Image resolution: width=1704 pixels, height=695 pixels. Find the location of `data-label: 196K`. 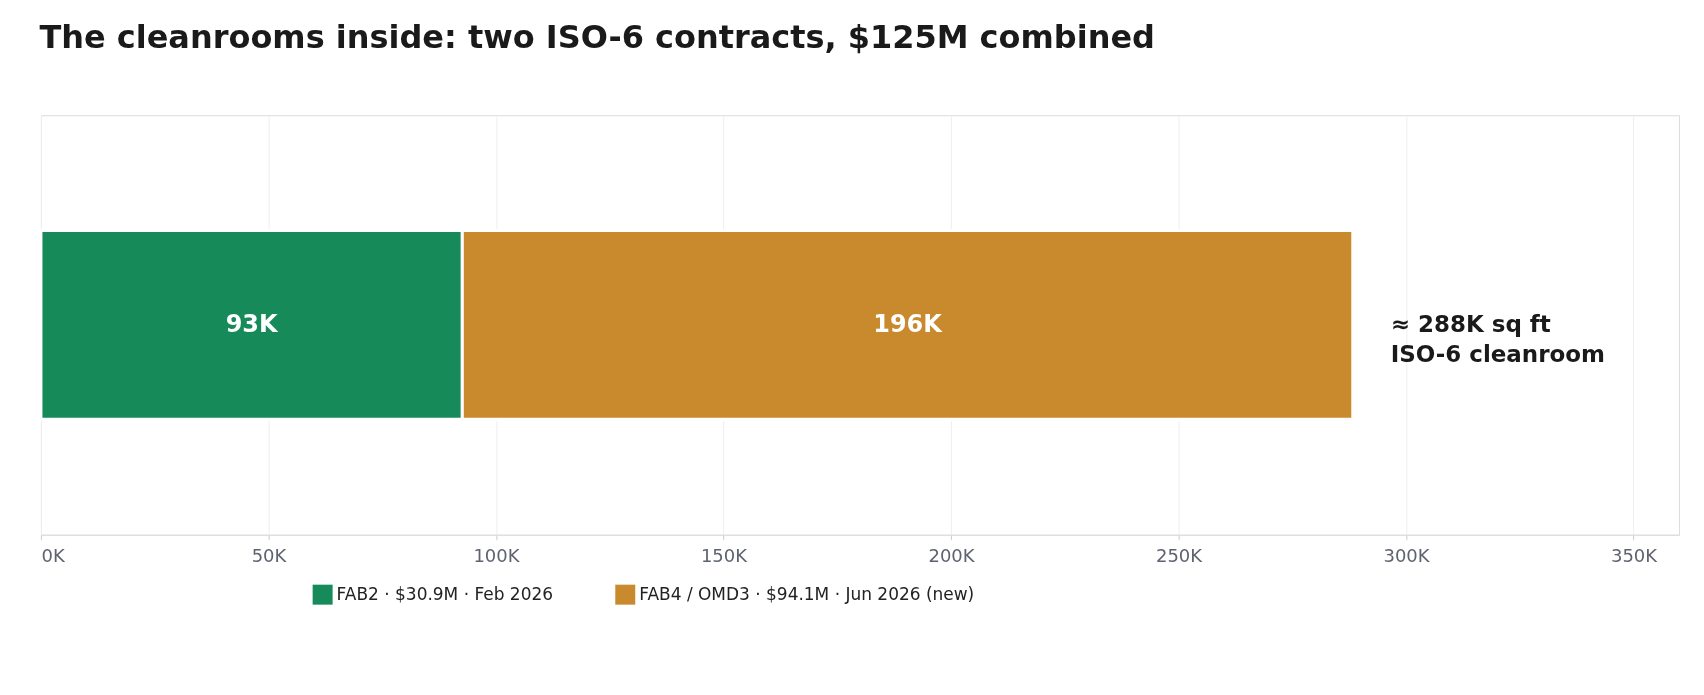

data-label: 196K is located at coordinates (908, 323).